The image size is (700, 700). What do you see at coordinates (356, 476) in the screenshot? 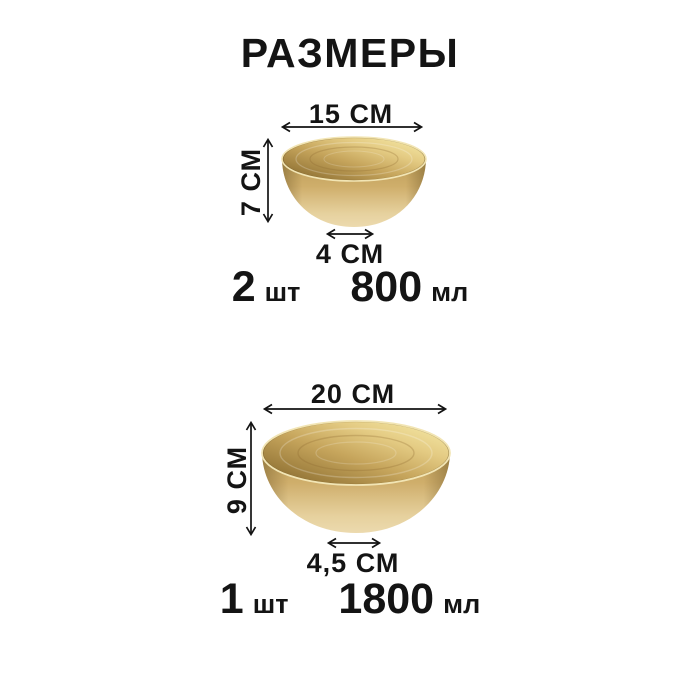
I see `bowl-image-large` at bounding box center [356, 476].